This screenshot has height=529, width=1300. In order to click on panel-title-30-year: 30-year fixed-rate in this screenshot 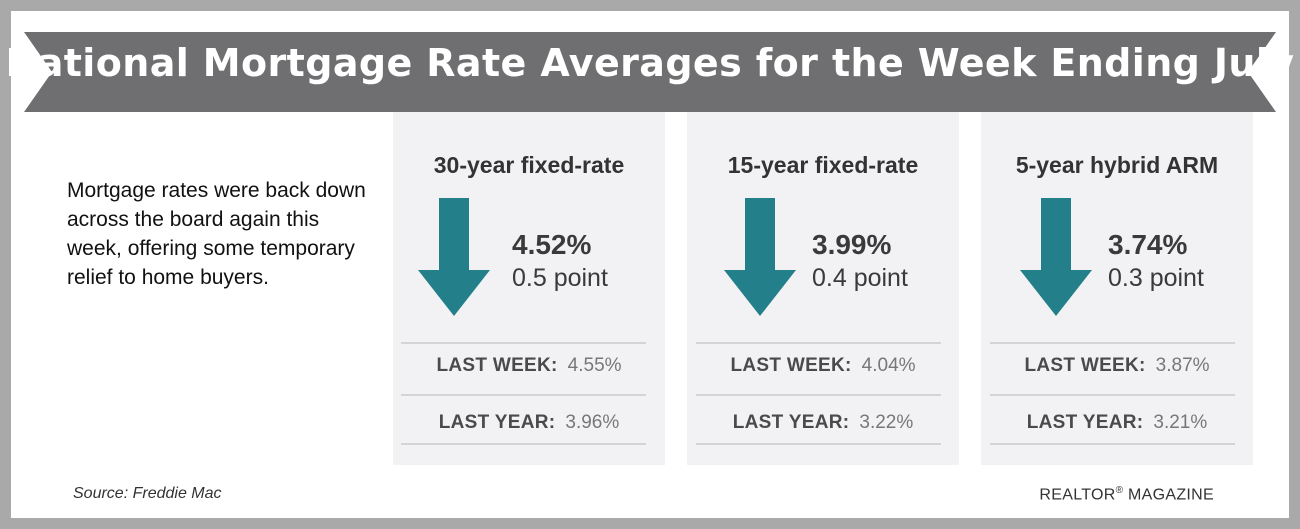, I will do `click(529, 165)`.